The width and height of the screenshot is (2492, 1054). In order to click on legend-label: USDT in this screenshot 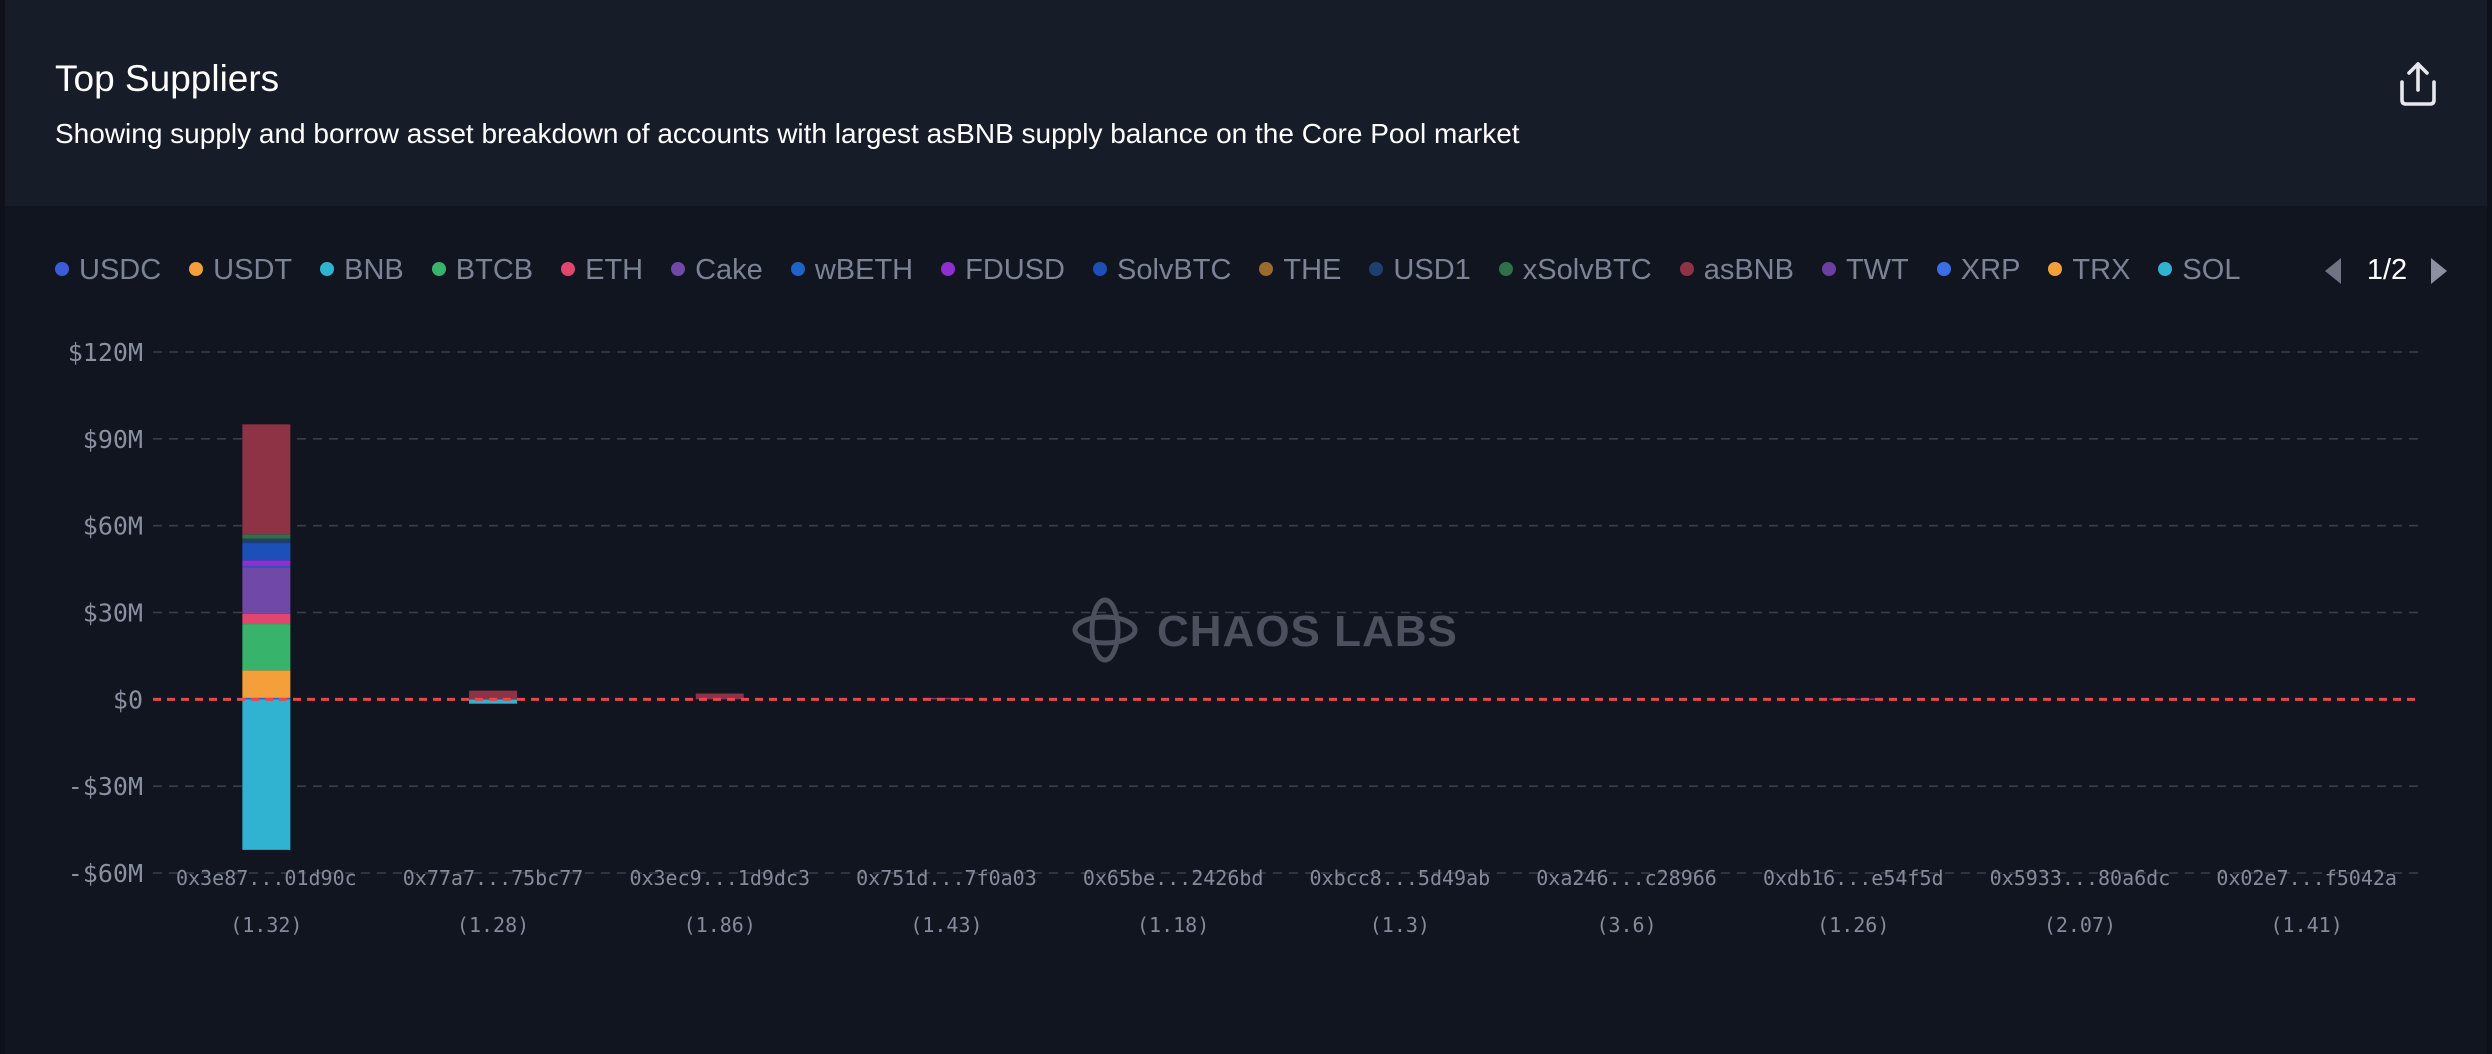, I will do `click(253, 270)`.